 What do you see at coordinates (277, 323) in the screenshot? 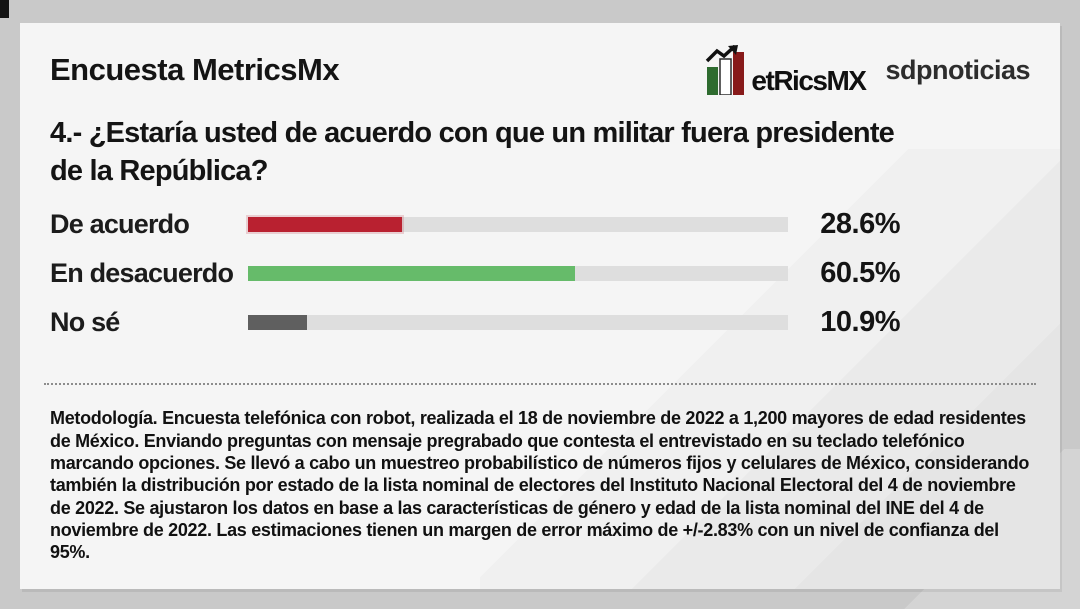
I see `bar-fill-no-se` at bounding box center [277, 323].